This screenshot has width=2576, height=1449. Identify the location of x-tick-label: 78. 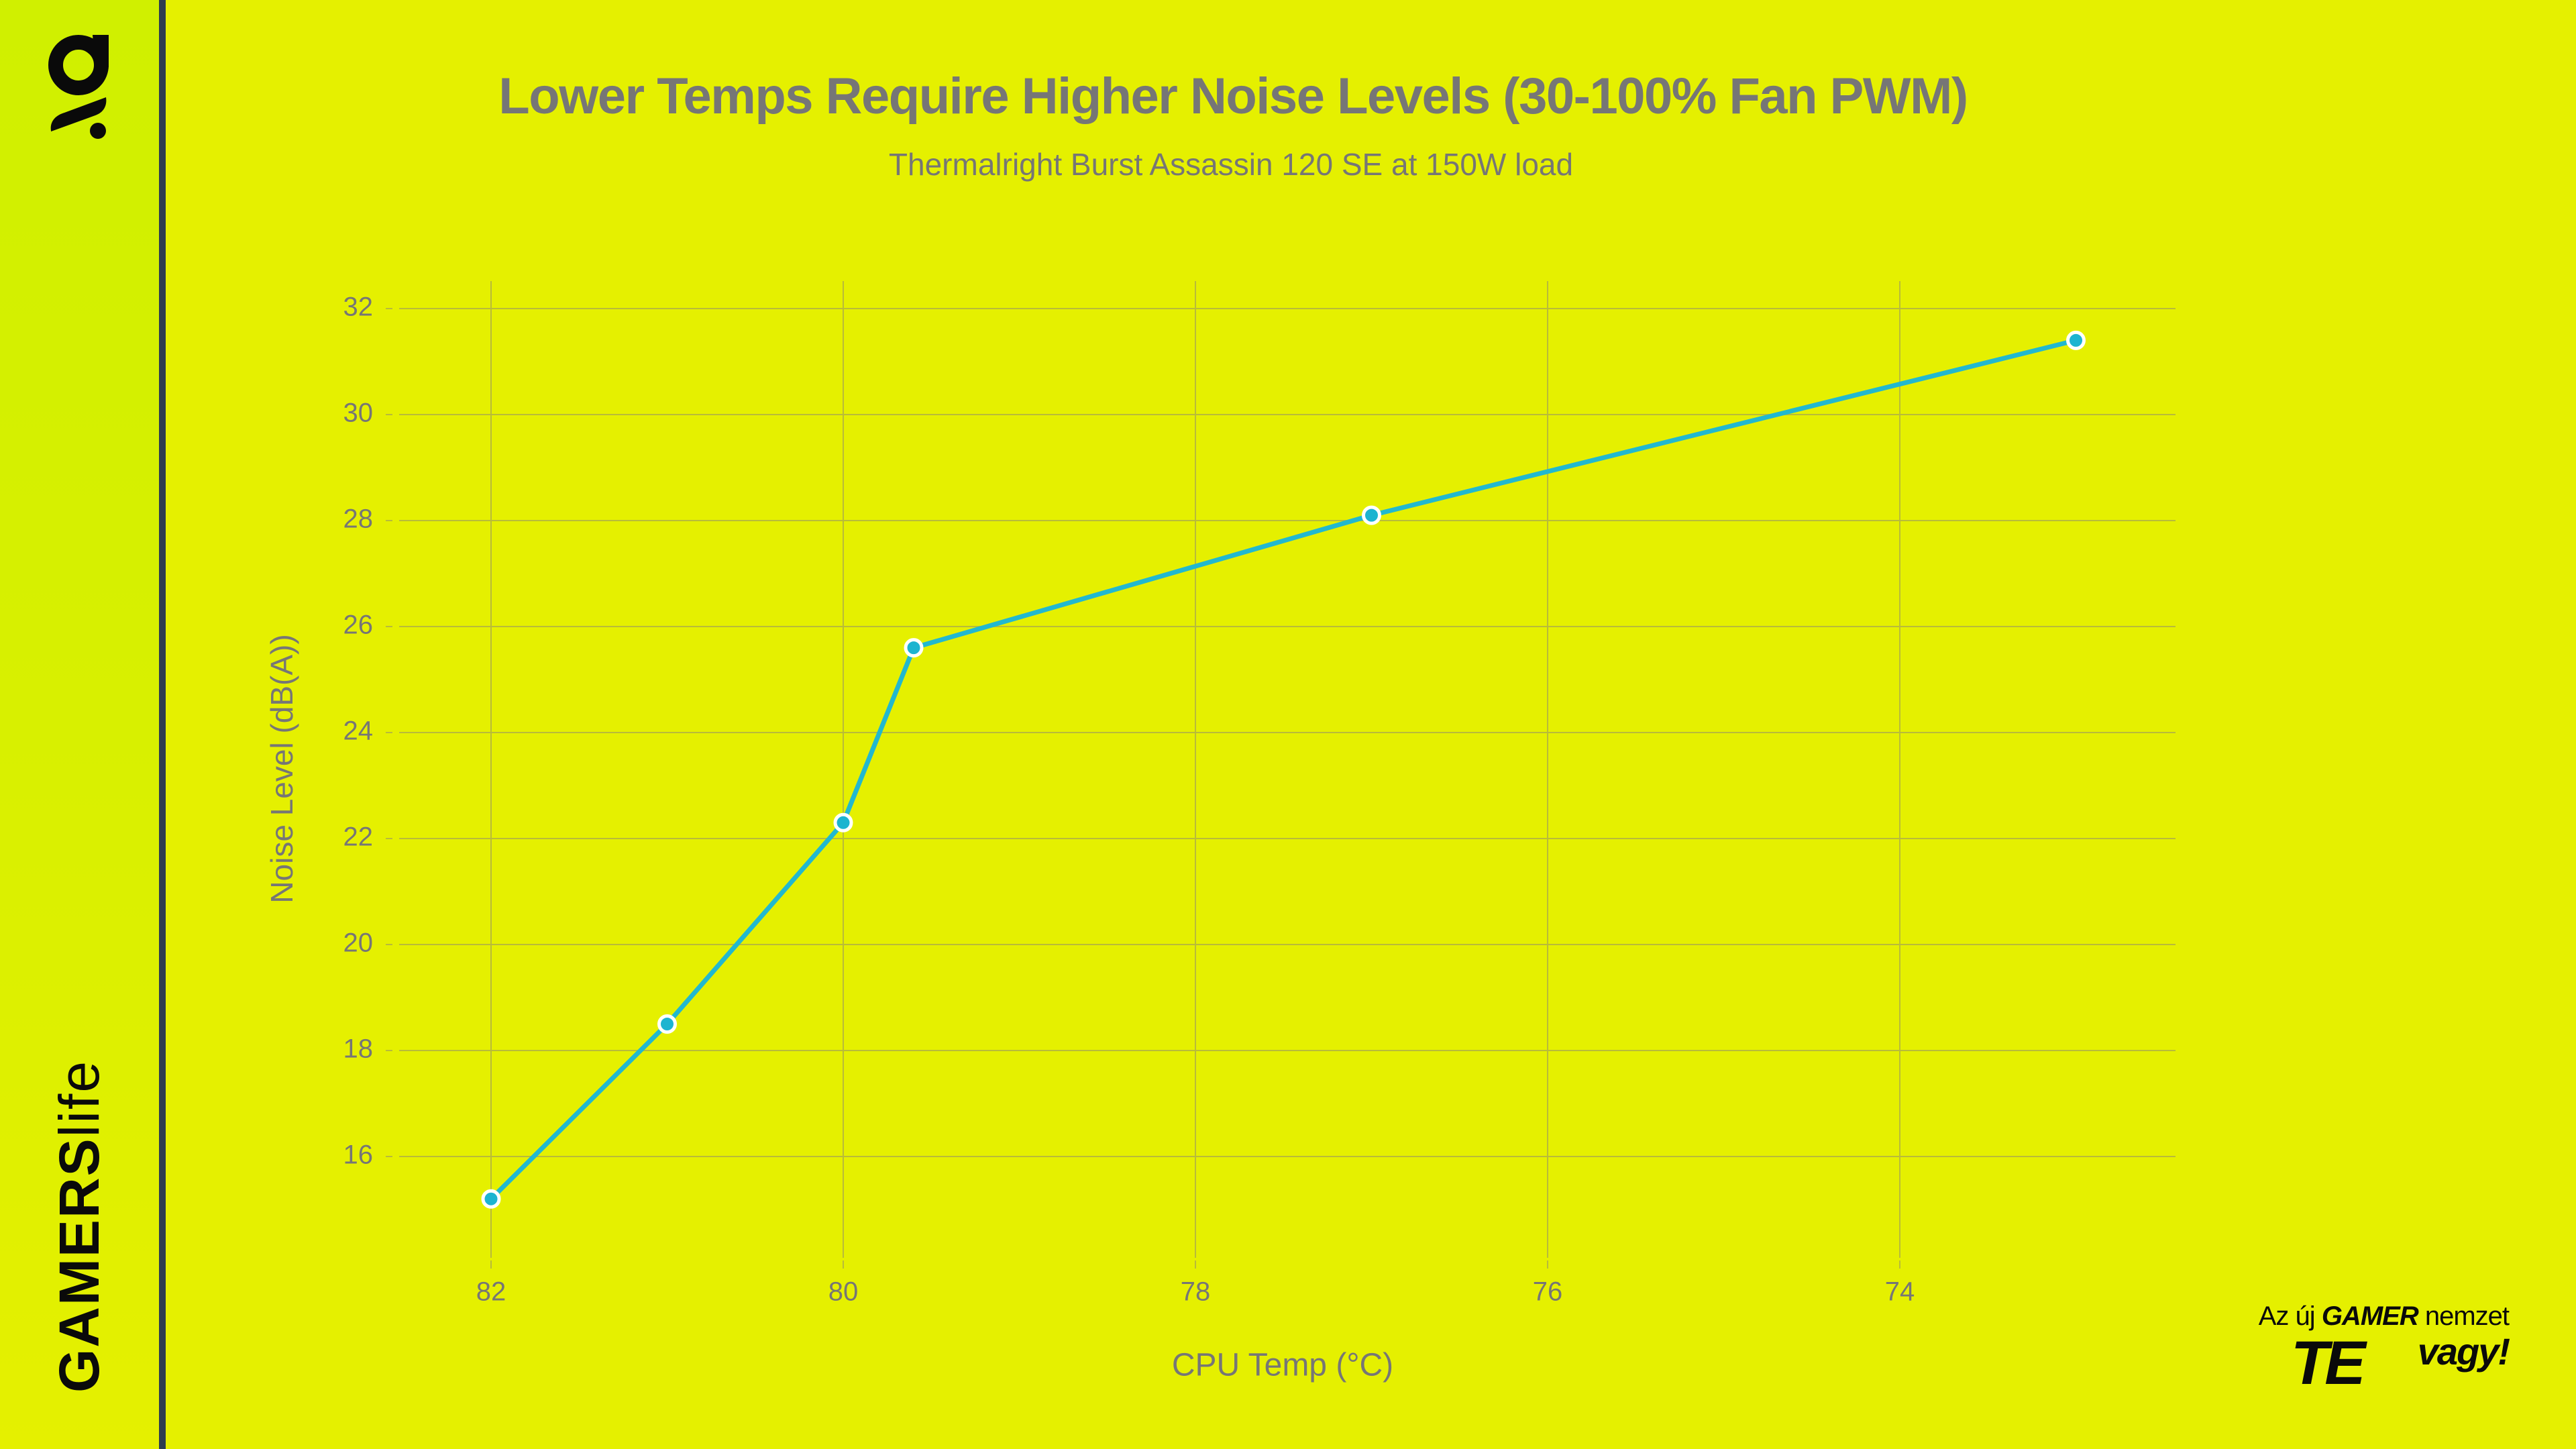
(1196, 1292).